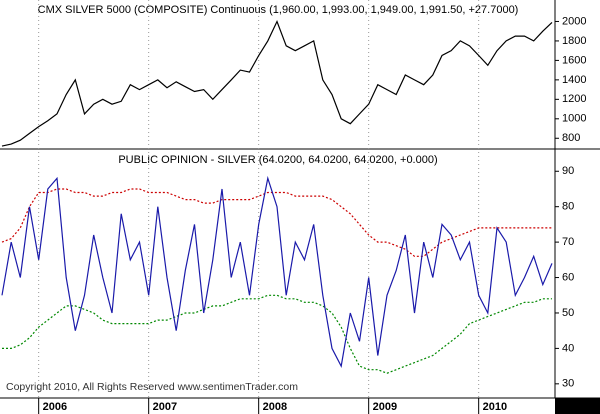 This screenshot has width=600, height=414. Describe the element at coordinates (574, 80) in the screenshot. I see `y-tick-label: 1400` at that location.